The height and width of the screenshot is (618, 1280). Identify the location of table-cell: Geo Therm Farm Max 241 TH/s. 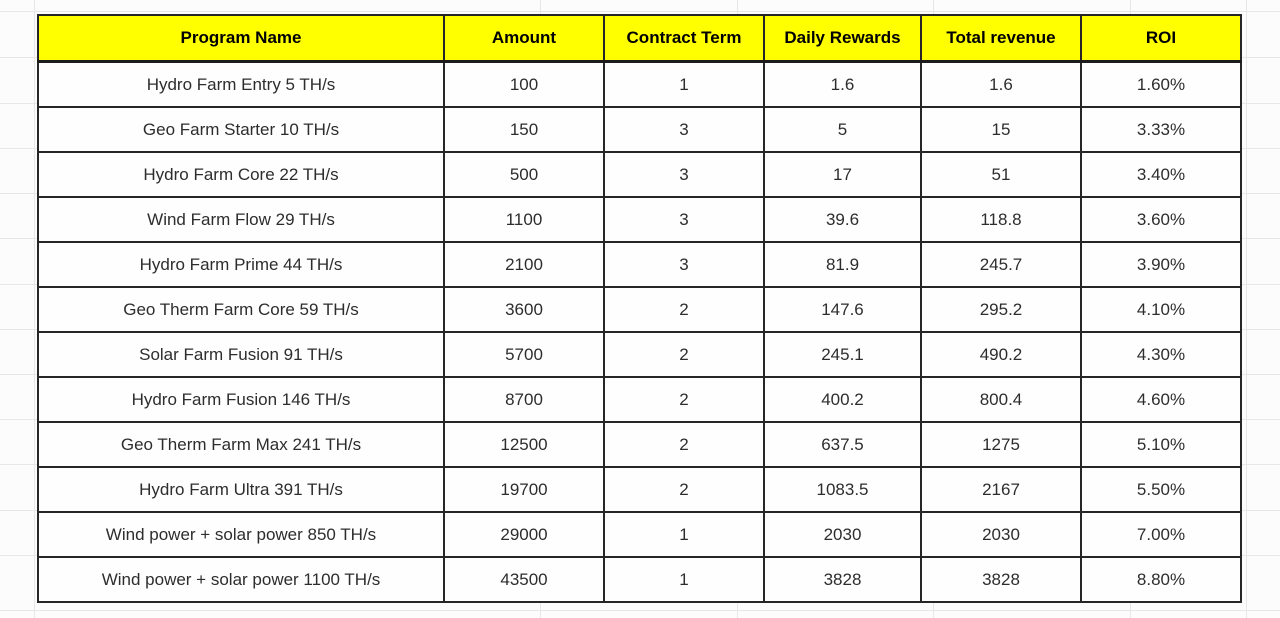
(241, 444).